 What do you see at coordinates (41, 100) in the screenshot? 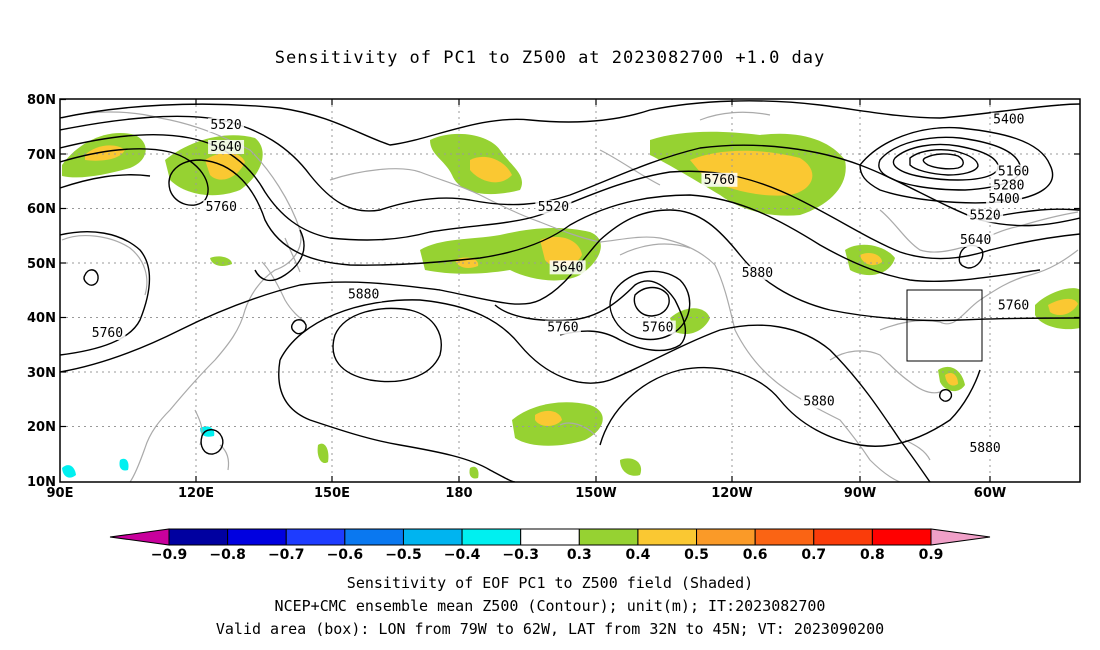
I see `lat-label-80n: 80N` at bounding box center [41, 100].